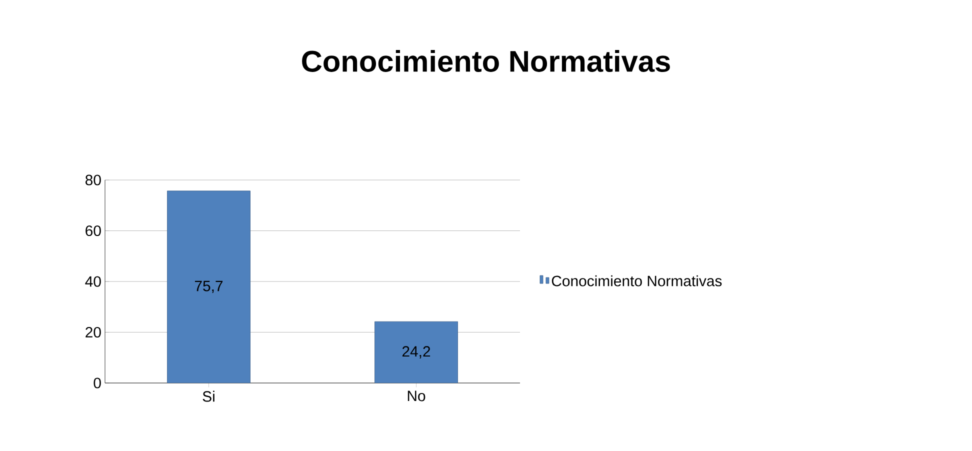 Image resolution: width=972 pixels, height=451 pixels. What do you see at coordinates (208, 396) in the screenshot?
I see `x-tick-label: Si` at bounding box center [208, 396].